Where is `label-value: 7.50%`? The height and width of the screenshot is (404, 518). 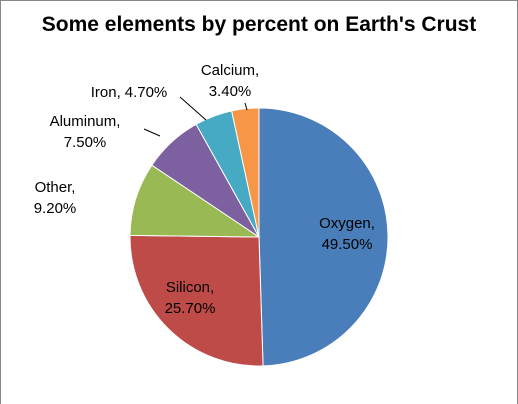
label-value: 7.50% is located at coordinates (85, 142).